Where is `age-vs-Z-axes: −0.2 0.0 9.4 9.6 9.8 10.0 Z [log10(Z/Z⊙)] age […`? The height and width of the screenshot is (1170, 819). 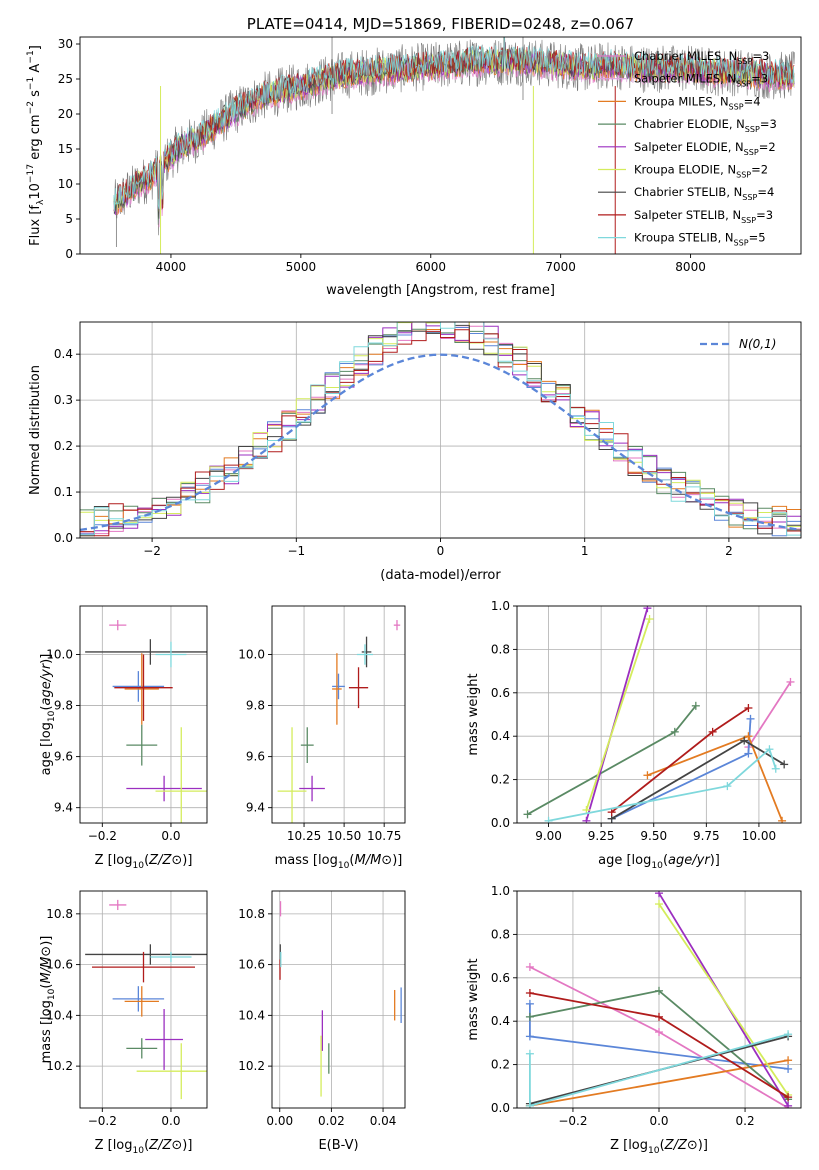 age-vs-Z-axes: −0.2 0.0 9.4 9.6 9.8 10.0 Z [log10(Z/Z⊙)] age [… is located at coordinates (123, 738).